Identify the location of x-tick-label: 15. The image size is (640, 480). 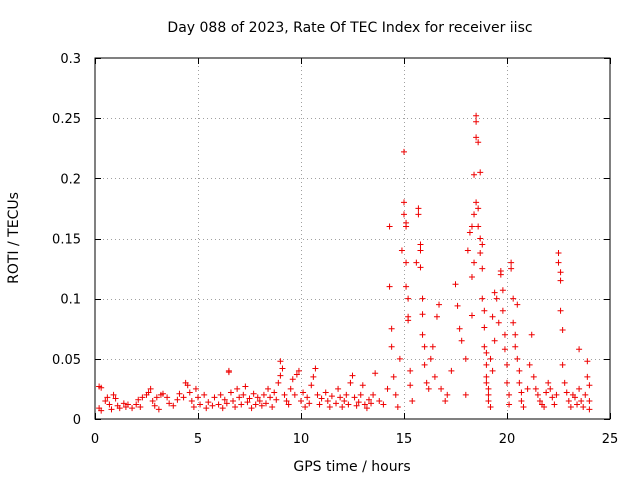
(404, 439).